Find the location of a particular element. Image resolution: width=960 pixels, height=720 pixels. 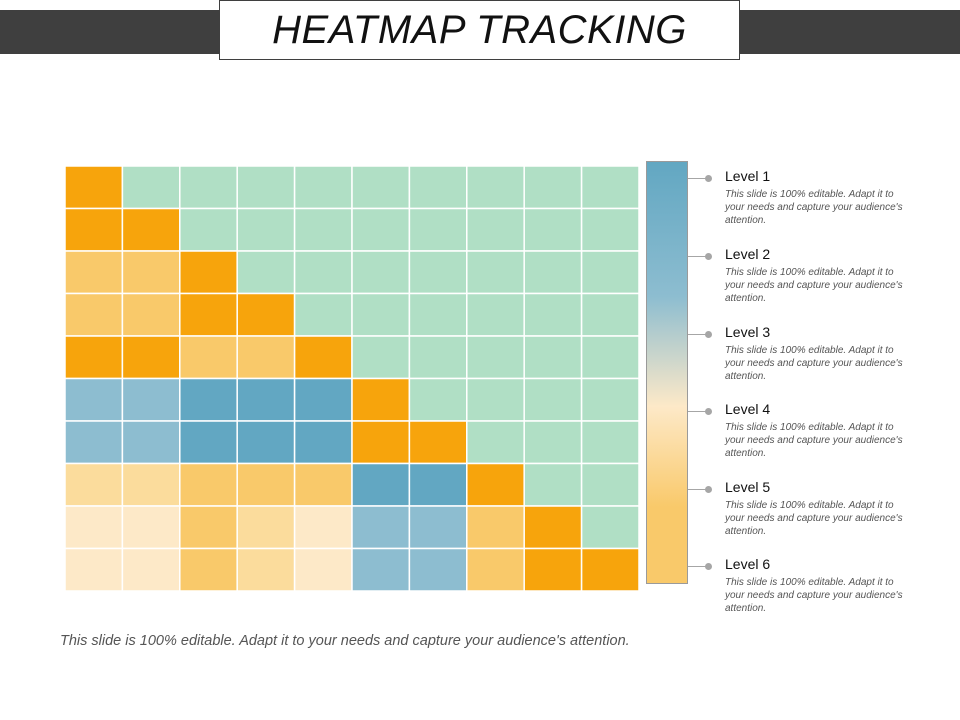

heatmap-cell-r8-c8 is located at coordinates (495, 484).